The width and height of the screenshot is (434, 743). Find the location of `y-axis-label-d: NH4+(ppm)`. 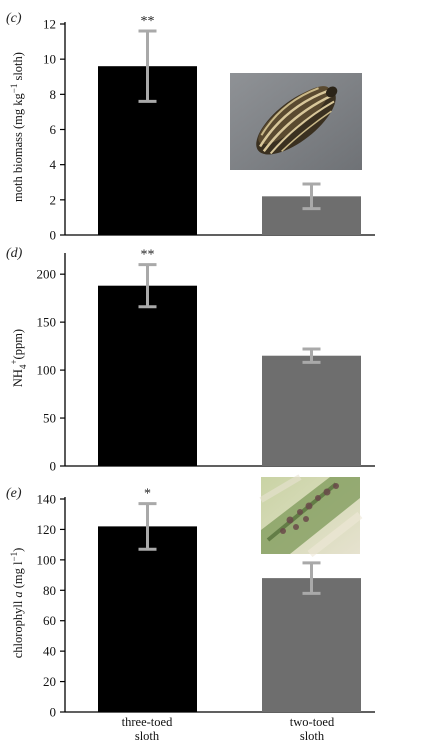

y-axis-label-d: NH4+(ppm) is located at coordinates (18, 358).